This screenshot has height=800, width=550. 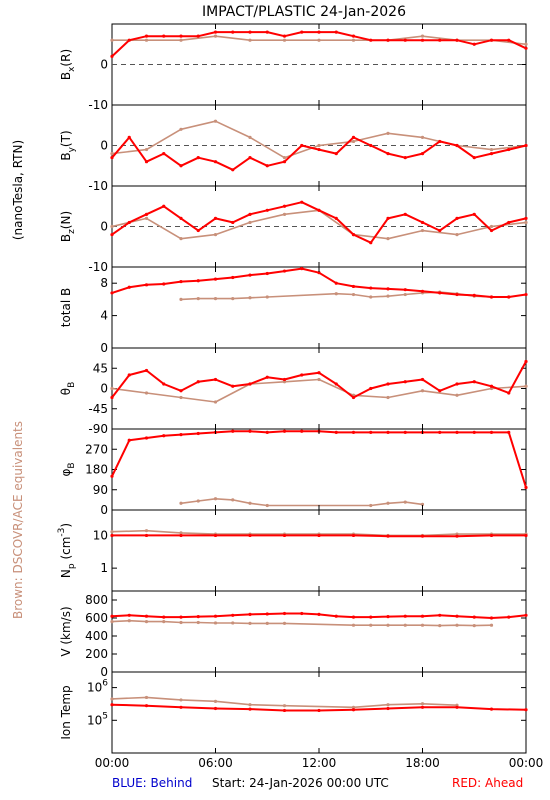 What do you see at coordinates (68, 469) in the screenshot?
I see `y-axis-label: φB` at bounding box center [68, 469].